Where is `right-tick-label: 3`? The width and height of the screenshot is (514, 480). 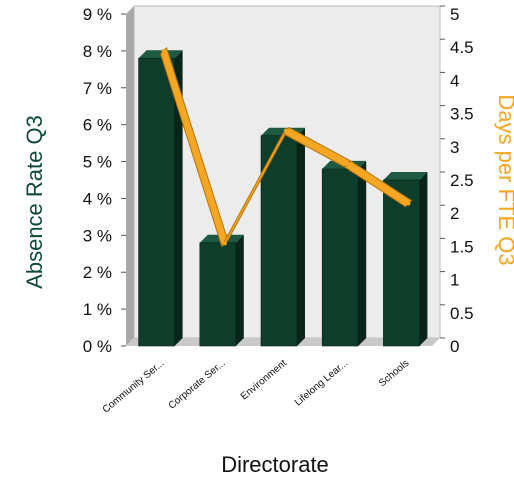 right-tick-label: 3 is located at coordinates (454, 147).